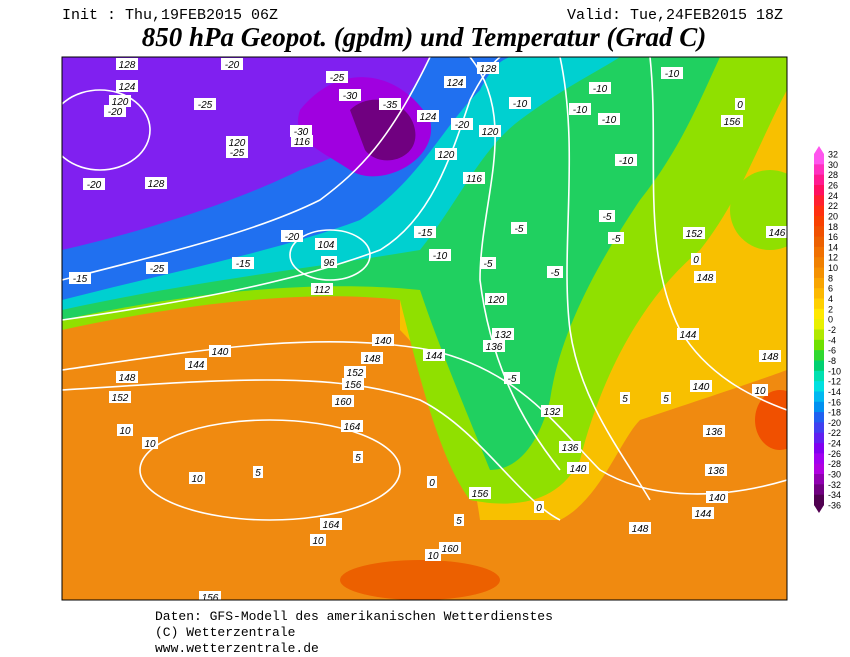 The image size is (850, 657). Describe the element at coordinates (225, 632) in the screenshot. I see `footer-copyright: (C) Wetterzentrale` at that location.